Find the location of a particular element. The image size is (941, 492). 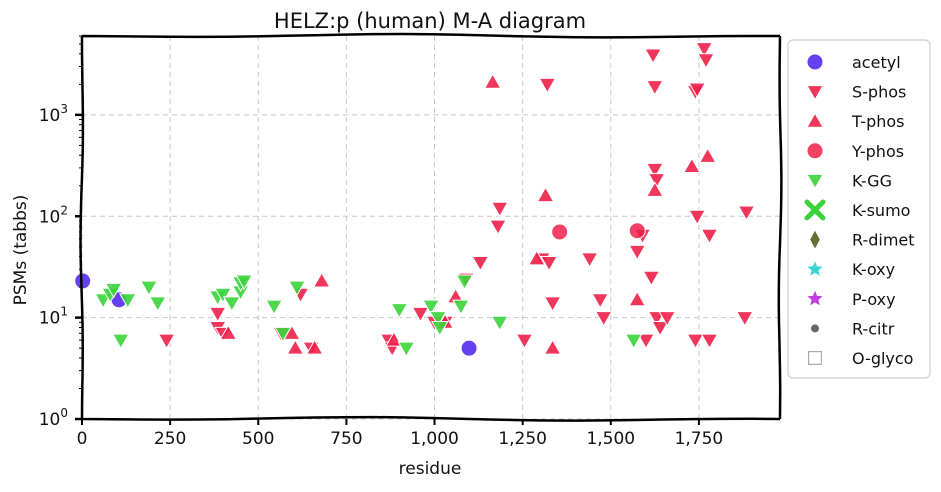

y-tick-label: 10² is located at coordinates (53, 215).